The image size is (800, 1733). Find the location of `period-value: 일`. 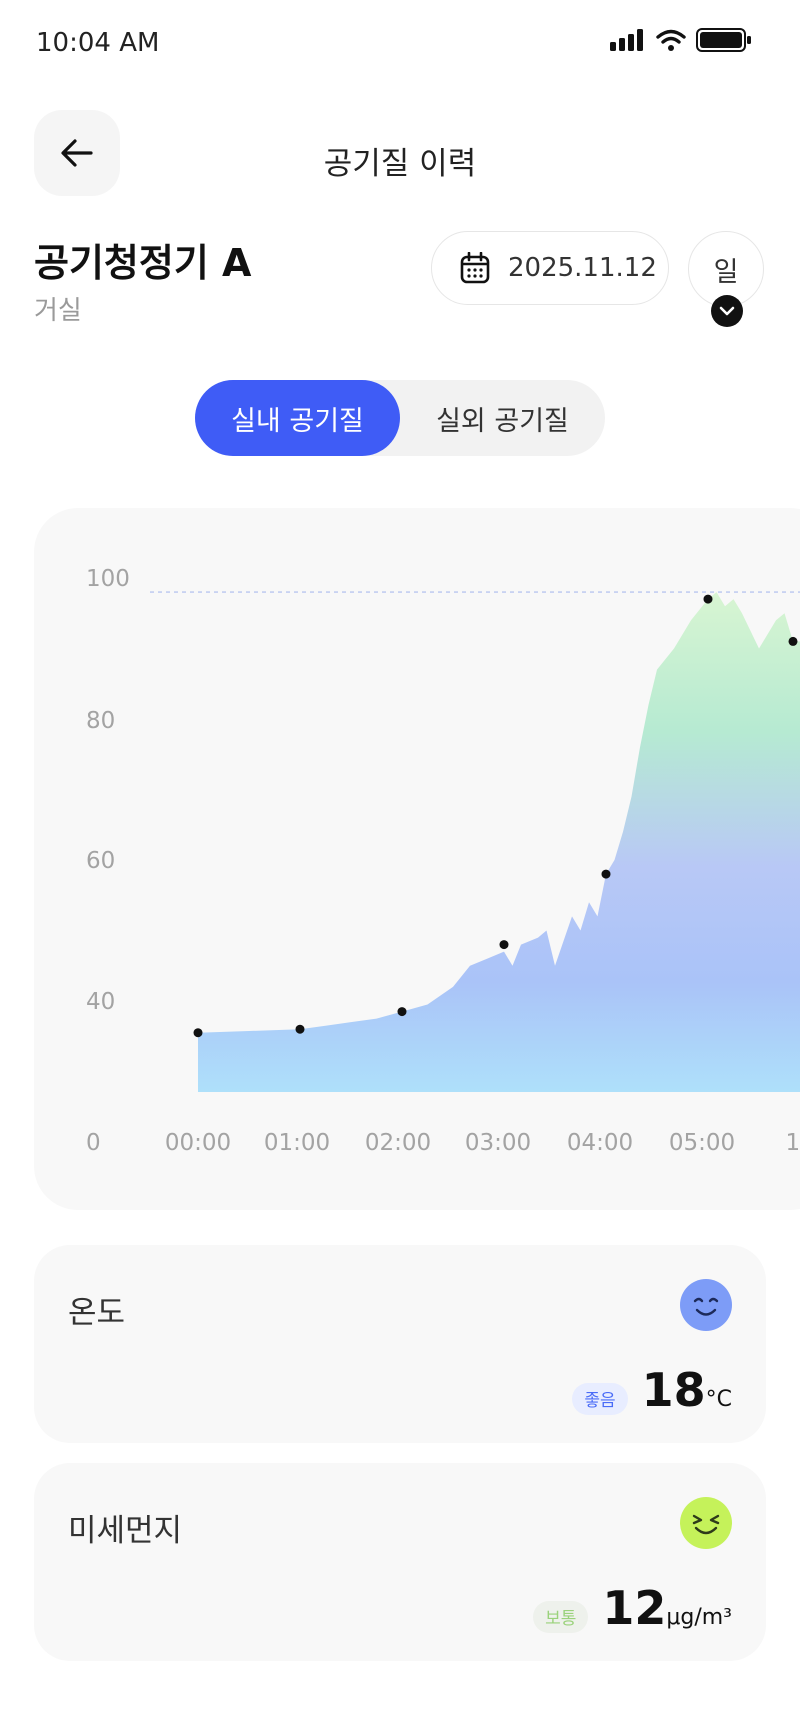

period-value: 일 is located at coordinates (726, 272).